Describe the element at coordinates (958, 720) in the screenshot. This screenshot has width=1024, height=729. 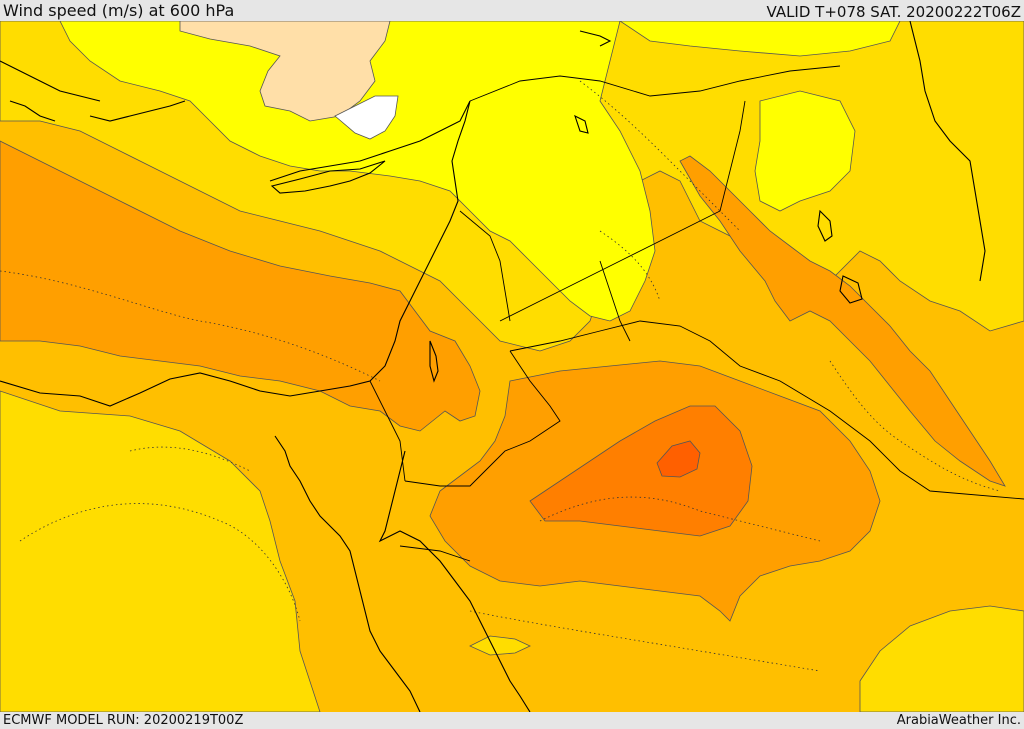
I see `credit: ArabiaWeather Inc.` at that location.